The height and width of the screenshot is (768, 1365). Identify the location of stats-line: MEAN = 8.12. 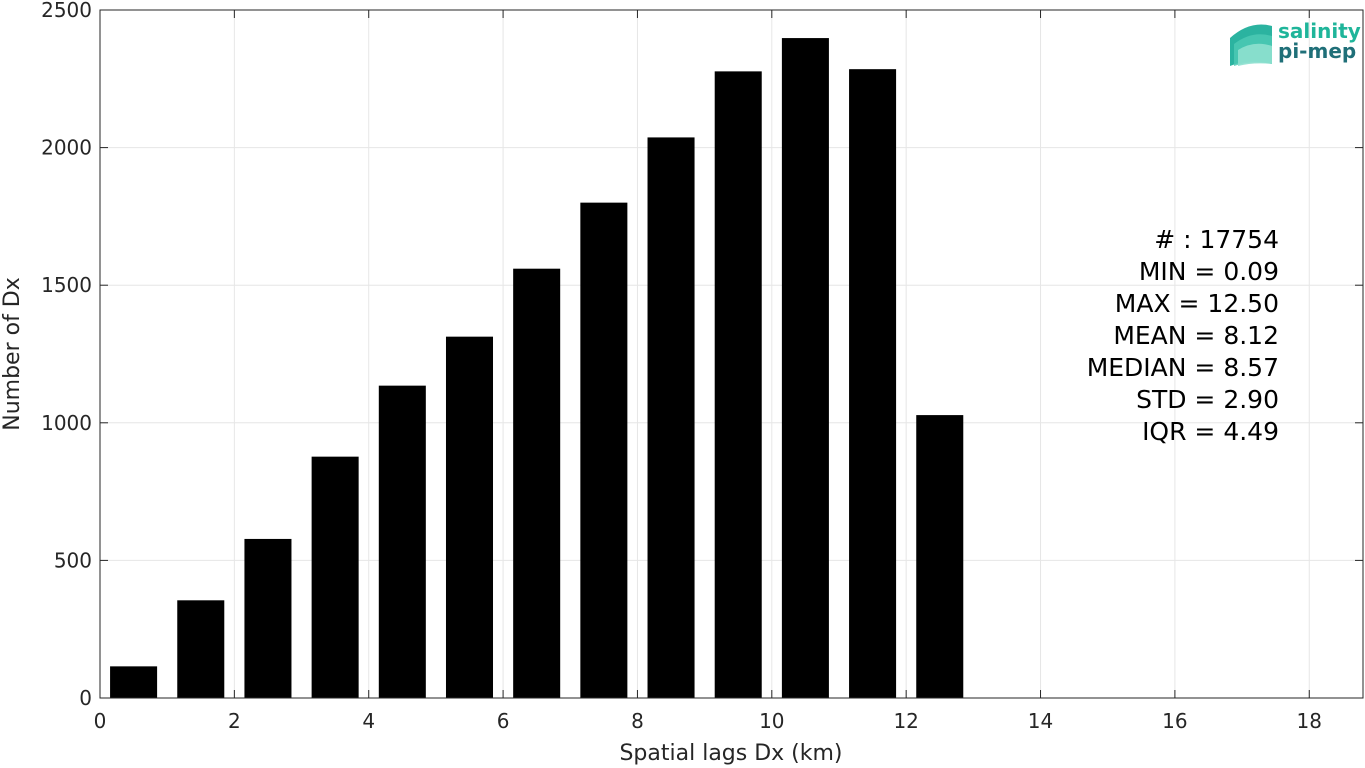
(1196, 335).